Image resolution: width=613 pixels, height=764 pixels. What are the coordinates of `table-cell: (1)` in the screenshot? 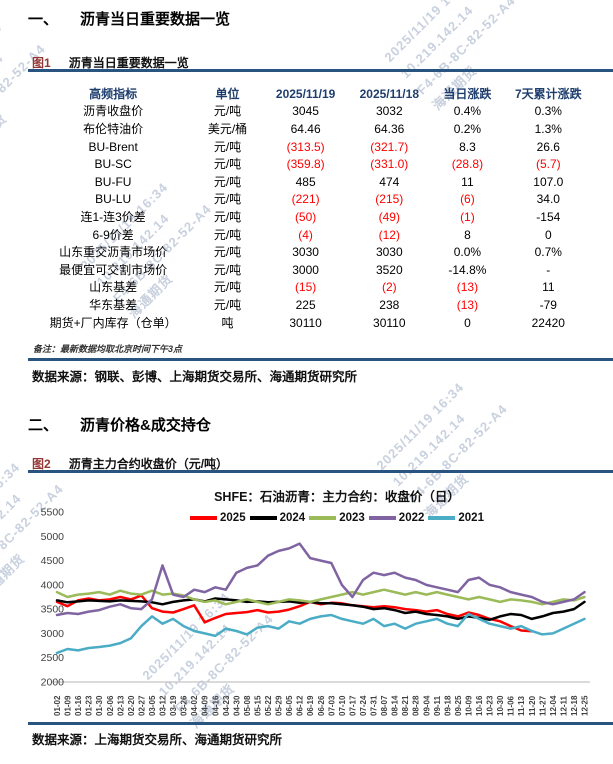 It's located at (467, 216).